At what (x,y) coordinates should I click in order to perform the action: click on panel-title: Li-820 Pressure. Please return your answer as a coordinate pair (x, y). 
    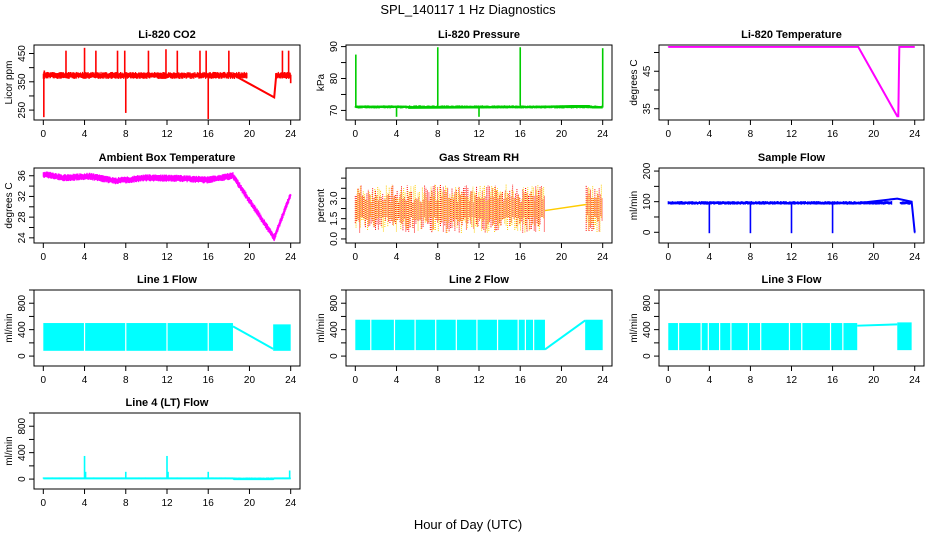
    Looking at the image, I should click on (479, 35).